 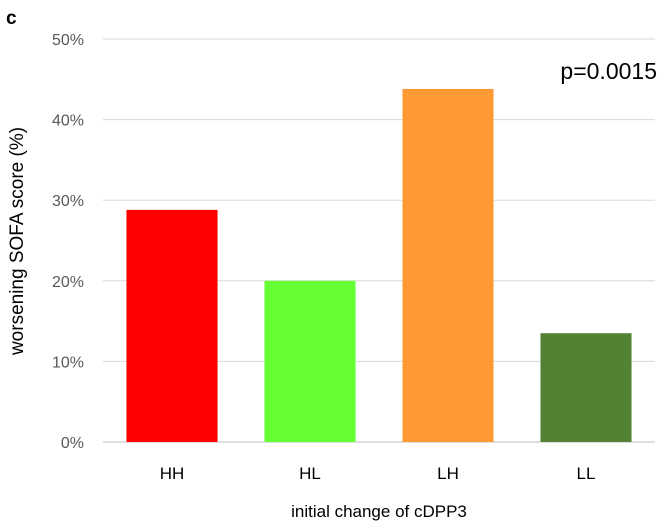 I want to click on y-tick-label: 0%, so click(x=72, y=443).